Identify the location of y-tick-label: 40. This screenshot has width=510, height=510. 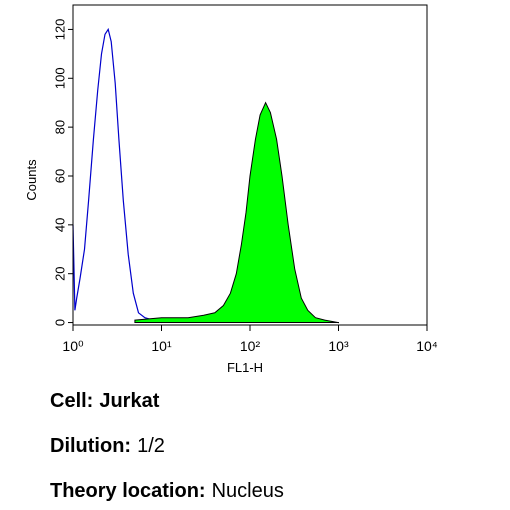
(59, 225).